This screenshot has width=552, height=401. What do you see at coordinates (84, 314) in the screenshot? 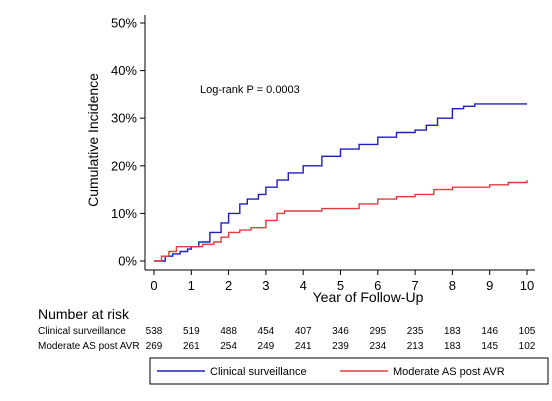
I see `risk-table-title: Number at risk` at bounding box center [84, 314].